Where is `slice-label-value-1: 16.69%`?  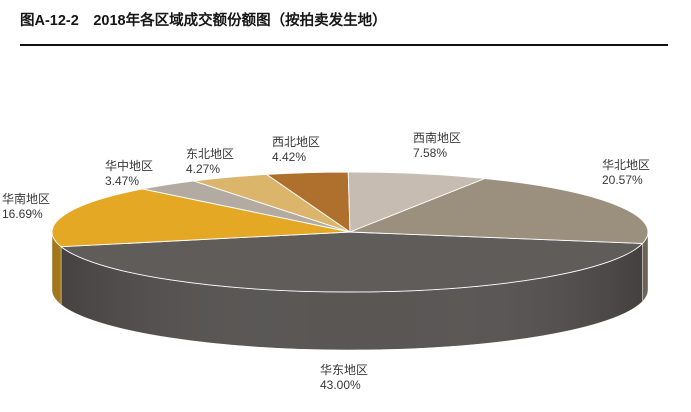 slice-label-value-1: 16.69% is located at coordinates (22, 214).